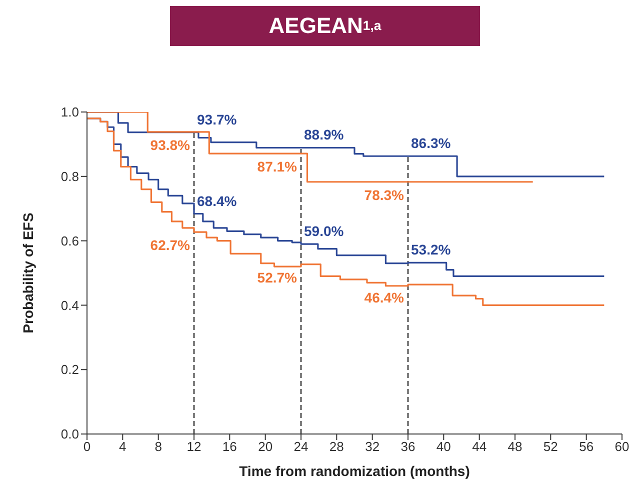  What do you see at coordinates (408, 446) in the screenshot?
I see `x-tick-label: 36` at bounding box center [408, 446].